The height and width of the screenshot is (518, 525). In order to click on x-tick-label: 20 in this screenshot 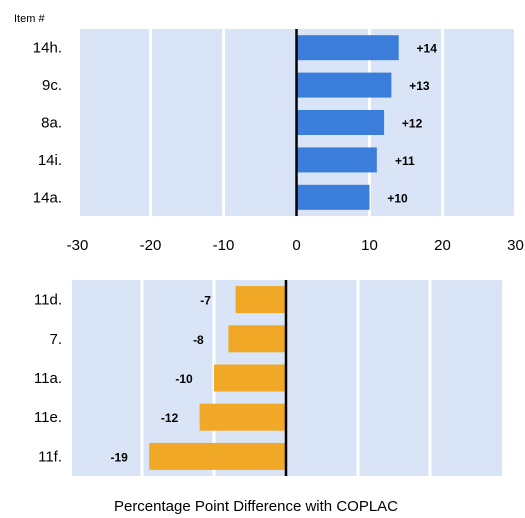, I will do `click(442, 245)`.